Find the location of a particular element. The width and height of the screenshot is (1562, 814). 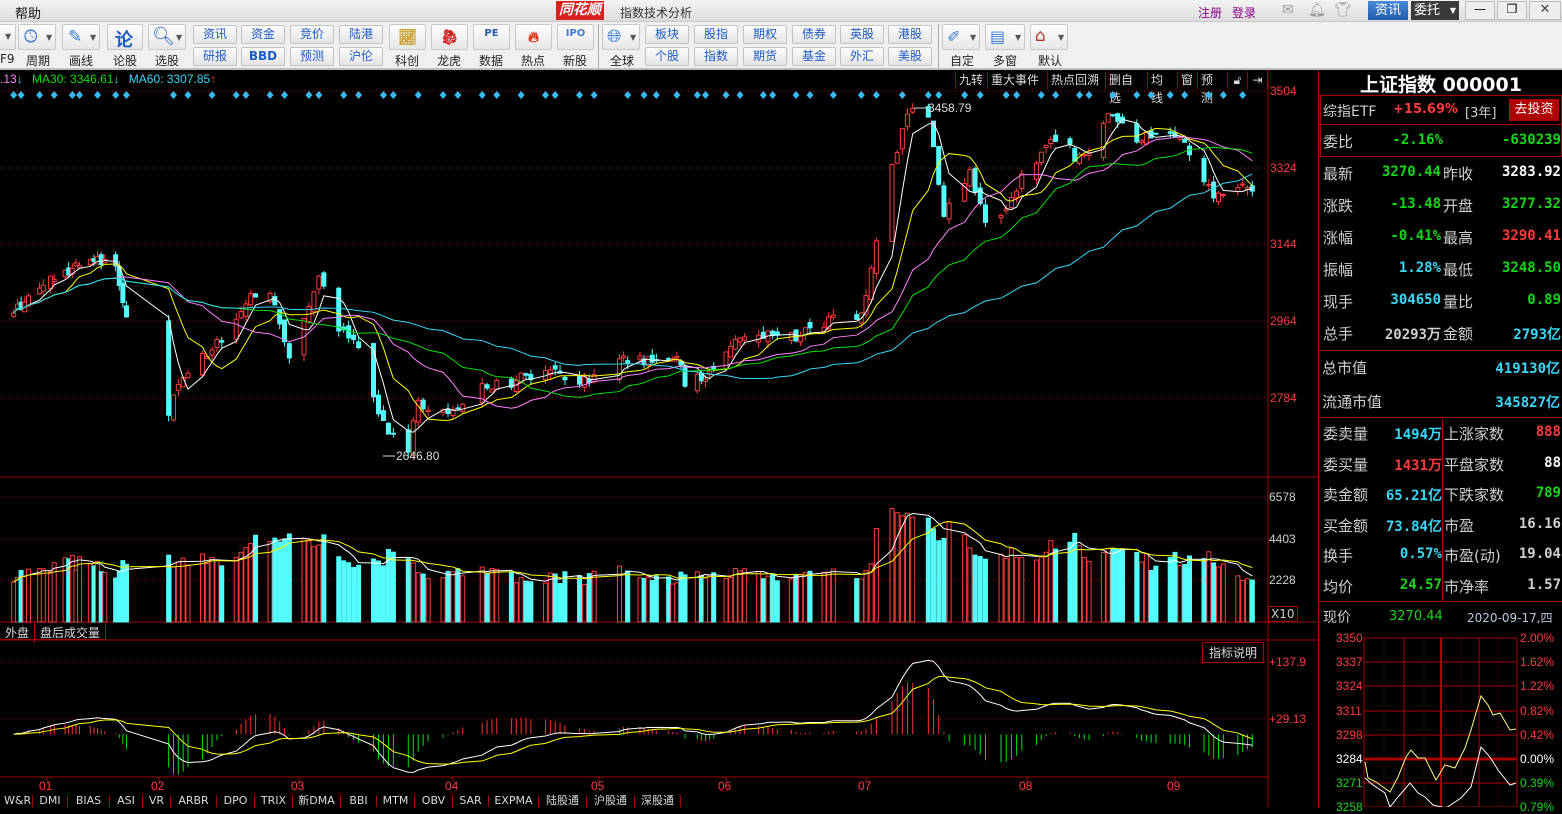

global-button: 🌐︎ ▼ is located at coordinates (621, 37).